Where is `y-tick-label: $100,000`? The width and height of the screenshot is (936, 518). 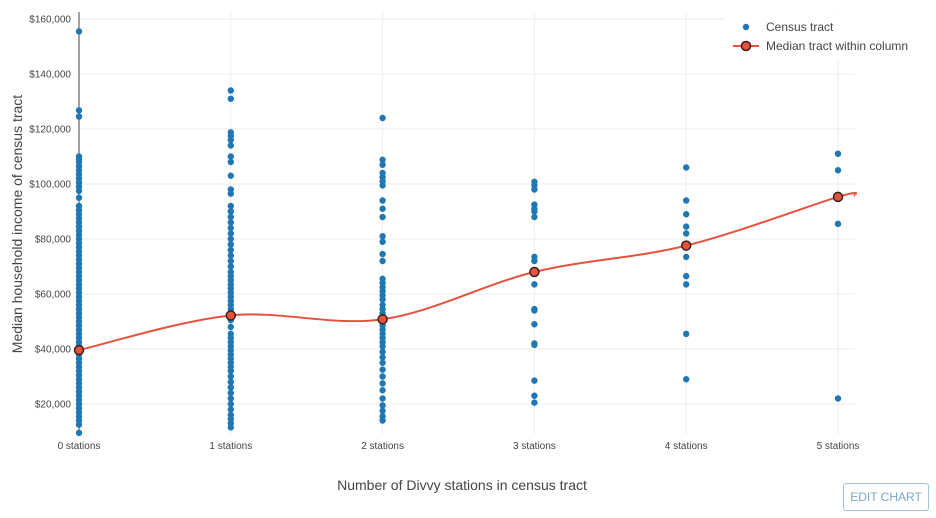 y-tick-label: $100,000 is located at coordinates (50, 185).